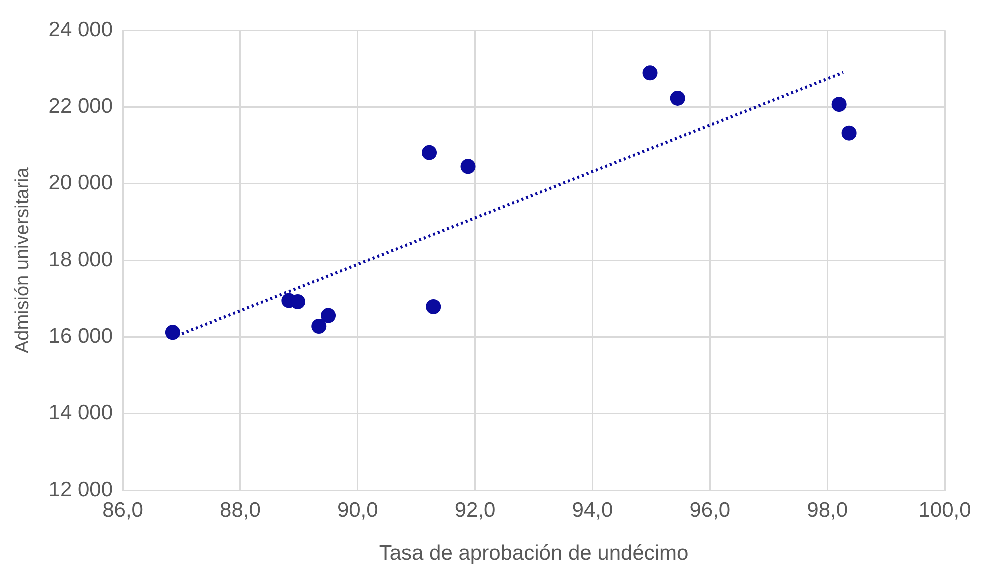 This screenshot has height=579, width=993. Describe the element at coordinates (81, 490) in the screenshot. I see `y-tick-label: 12 000` at that location.